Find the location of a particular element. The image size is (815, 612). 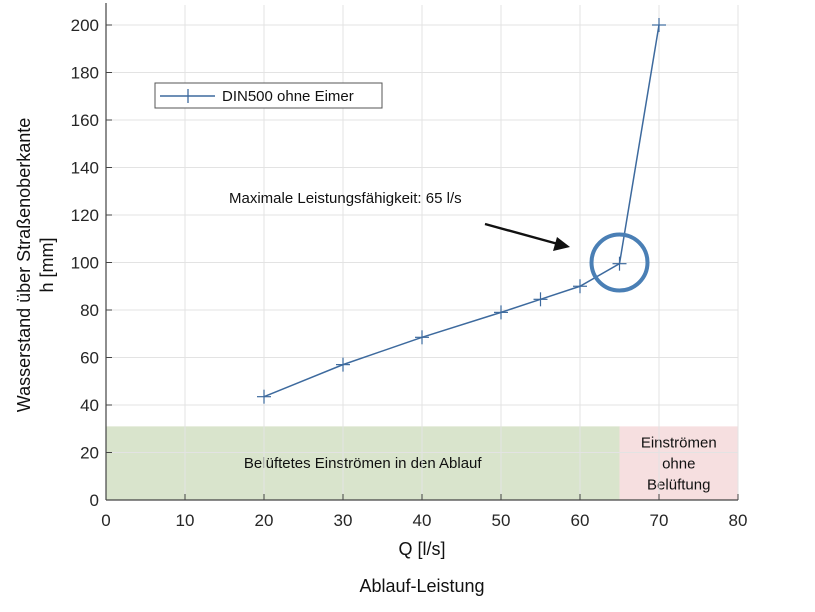

y-axis-label-line1: Wasserstand über Straßenoberkante is located at coordinates (24, 265).